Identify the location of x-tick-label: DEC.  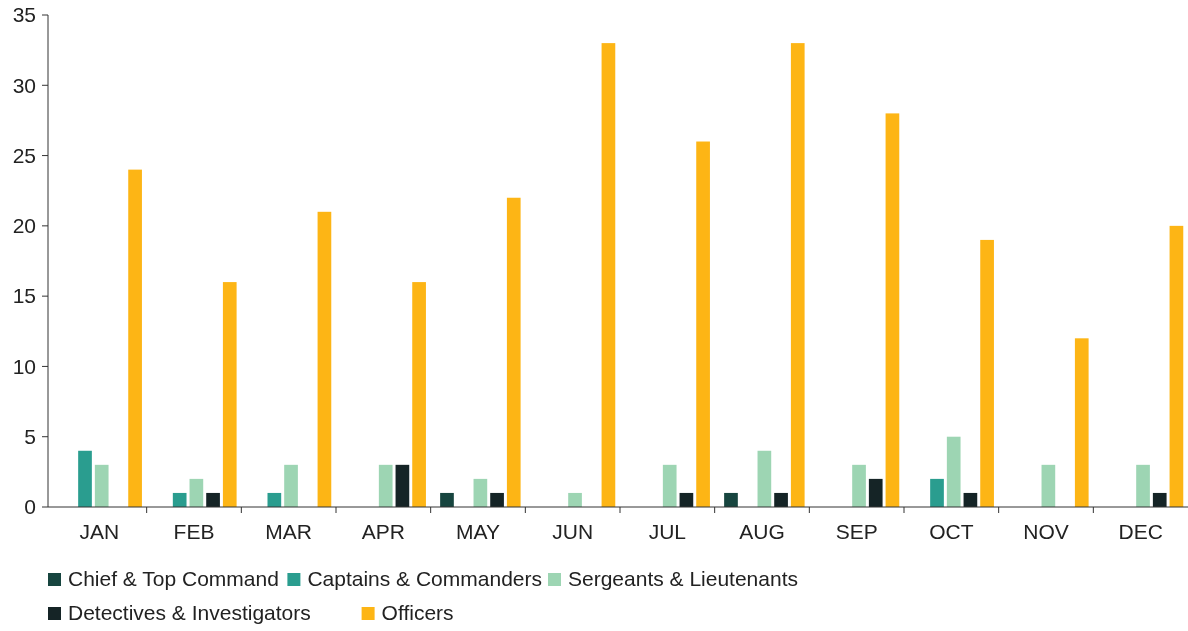
(1140, 531).